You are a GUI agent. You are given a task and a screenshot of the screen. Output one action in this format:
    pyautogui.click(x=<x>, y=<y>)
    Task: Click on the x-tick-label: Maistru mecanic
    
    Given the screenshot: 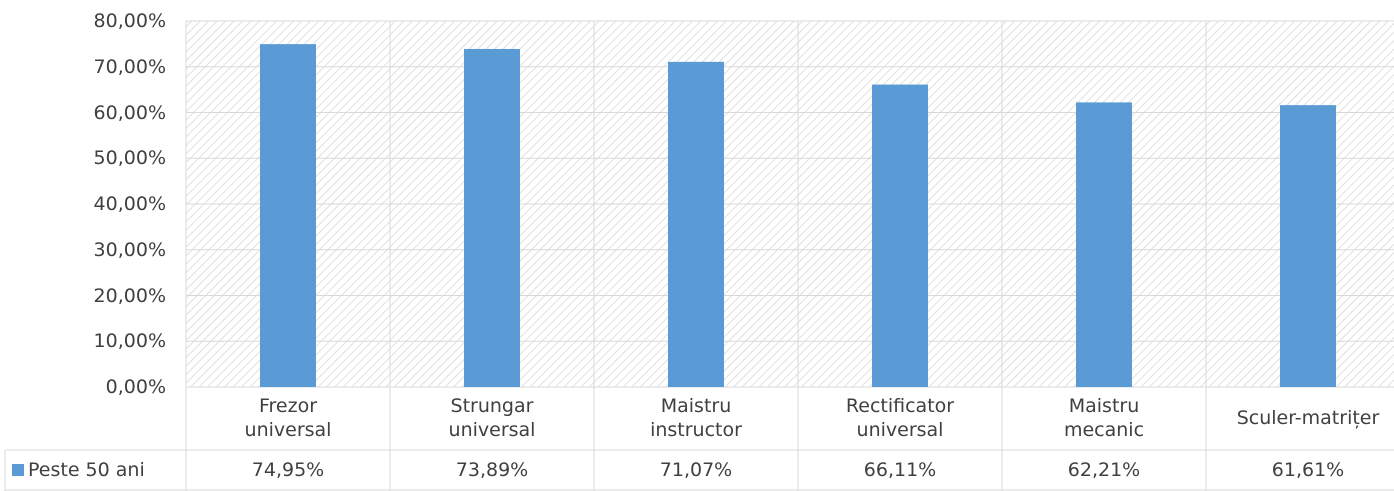 What is the action you would take?
    pyautogui.click(x=1104, y=418)
    